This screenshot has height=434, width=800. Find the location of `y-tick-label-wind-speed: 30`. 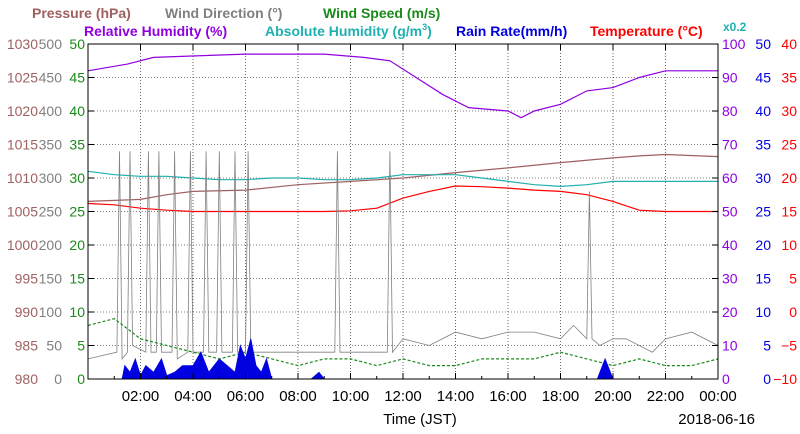

y-tick-label-wind-speed: 30 is located at coordinates (77, 178).